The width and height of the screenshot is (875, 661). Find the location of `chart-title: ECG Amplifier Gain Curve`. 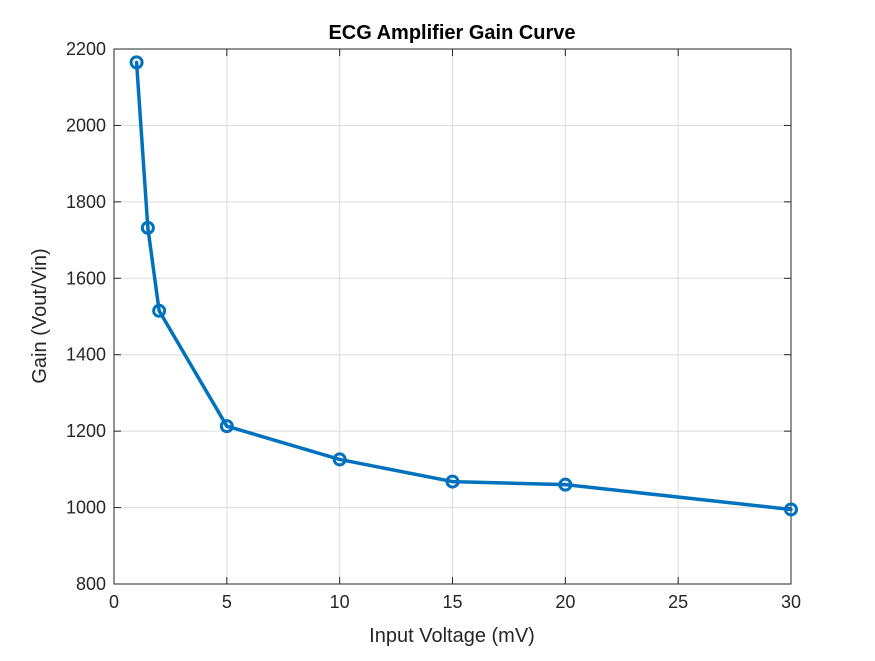

chart-title: ECG Amplifier Gain Curve is located at coordinates (451, 33).